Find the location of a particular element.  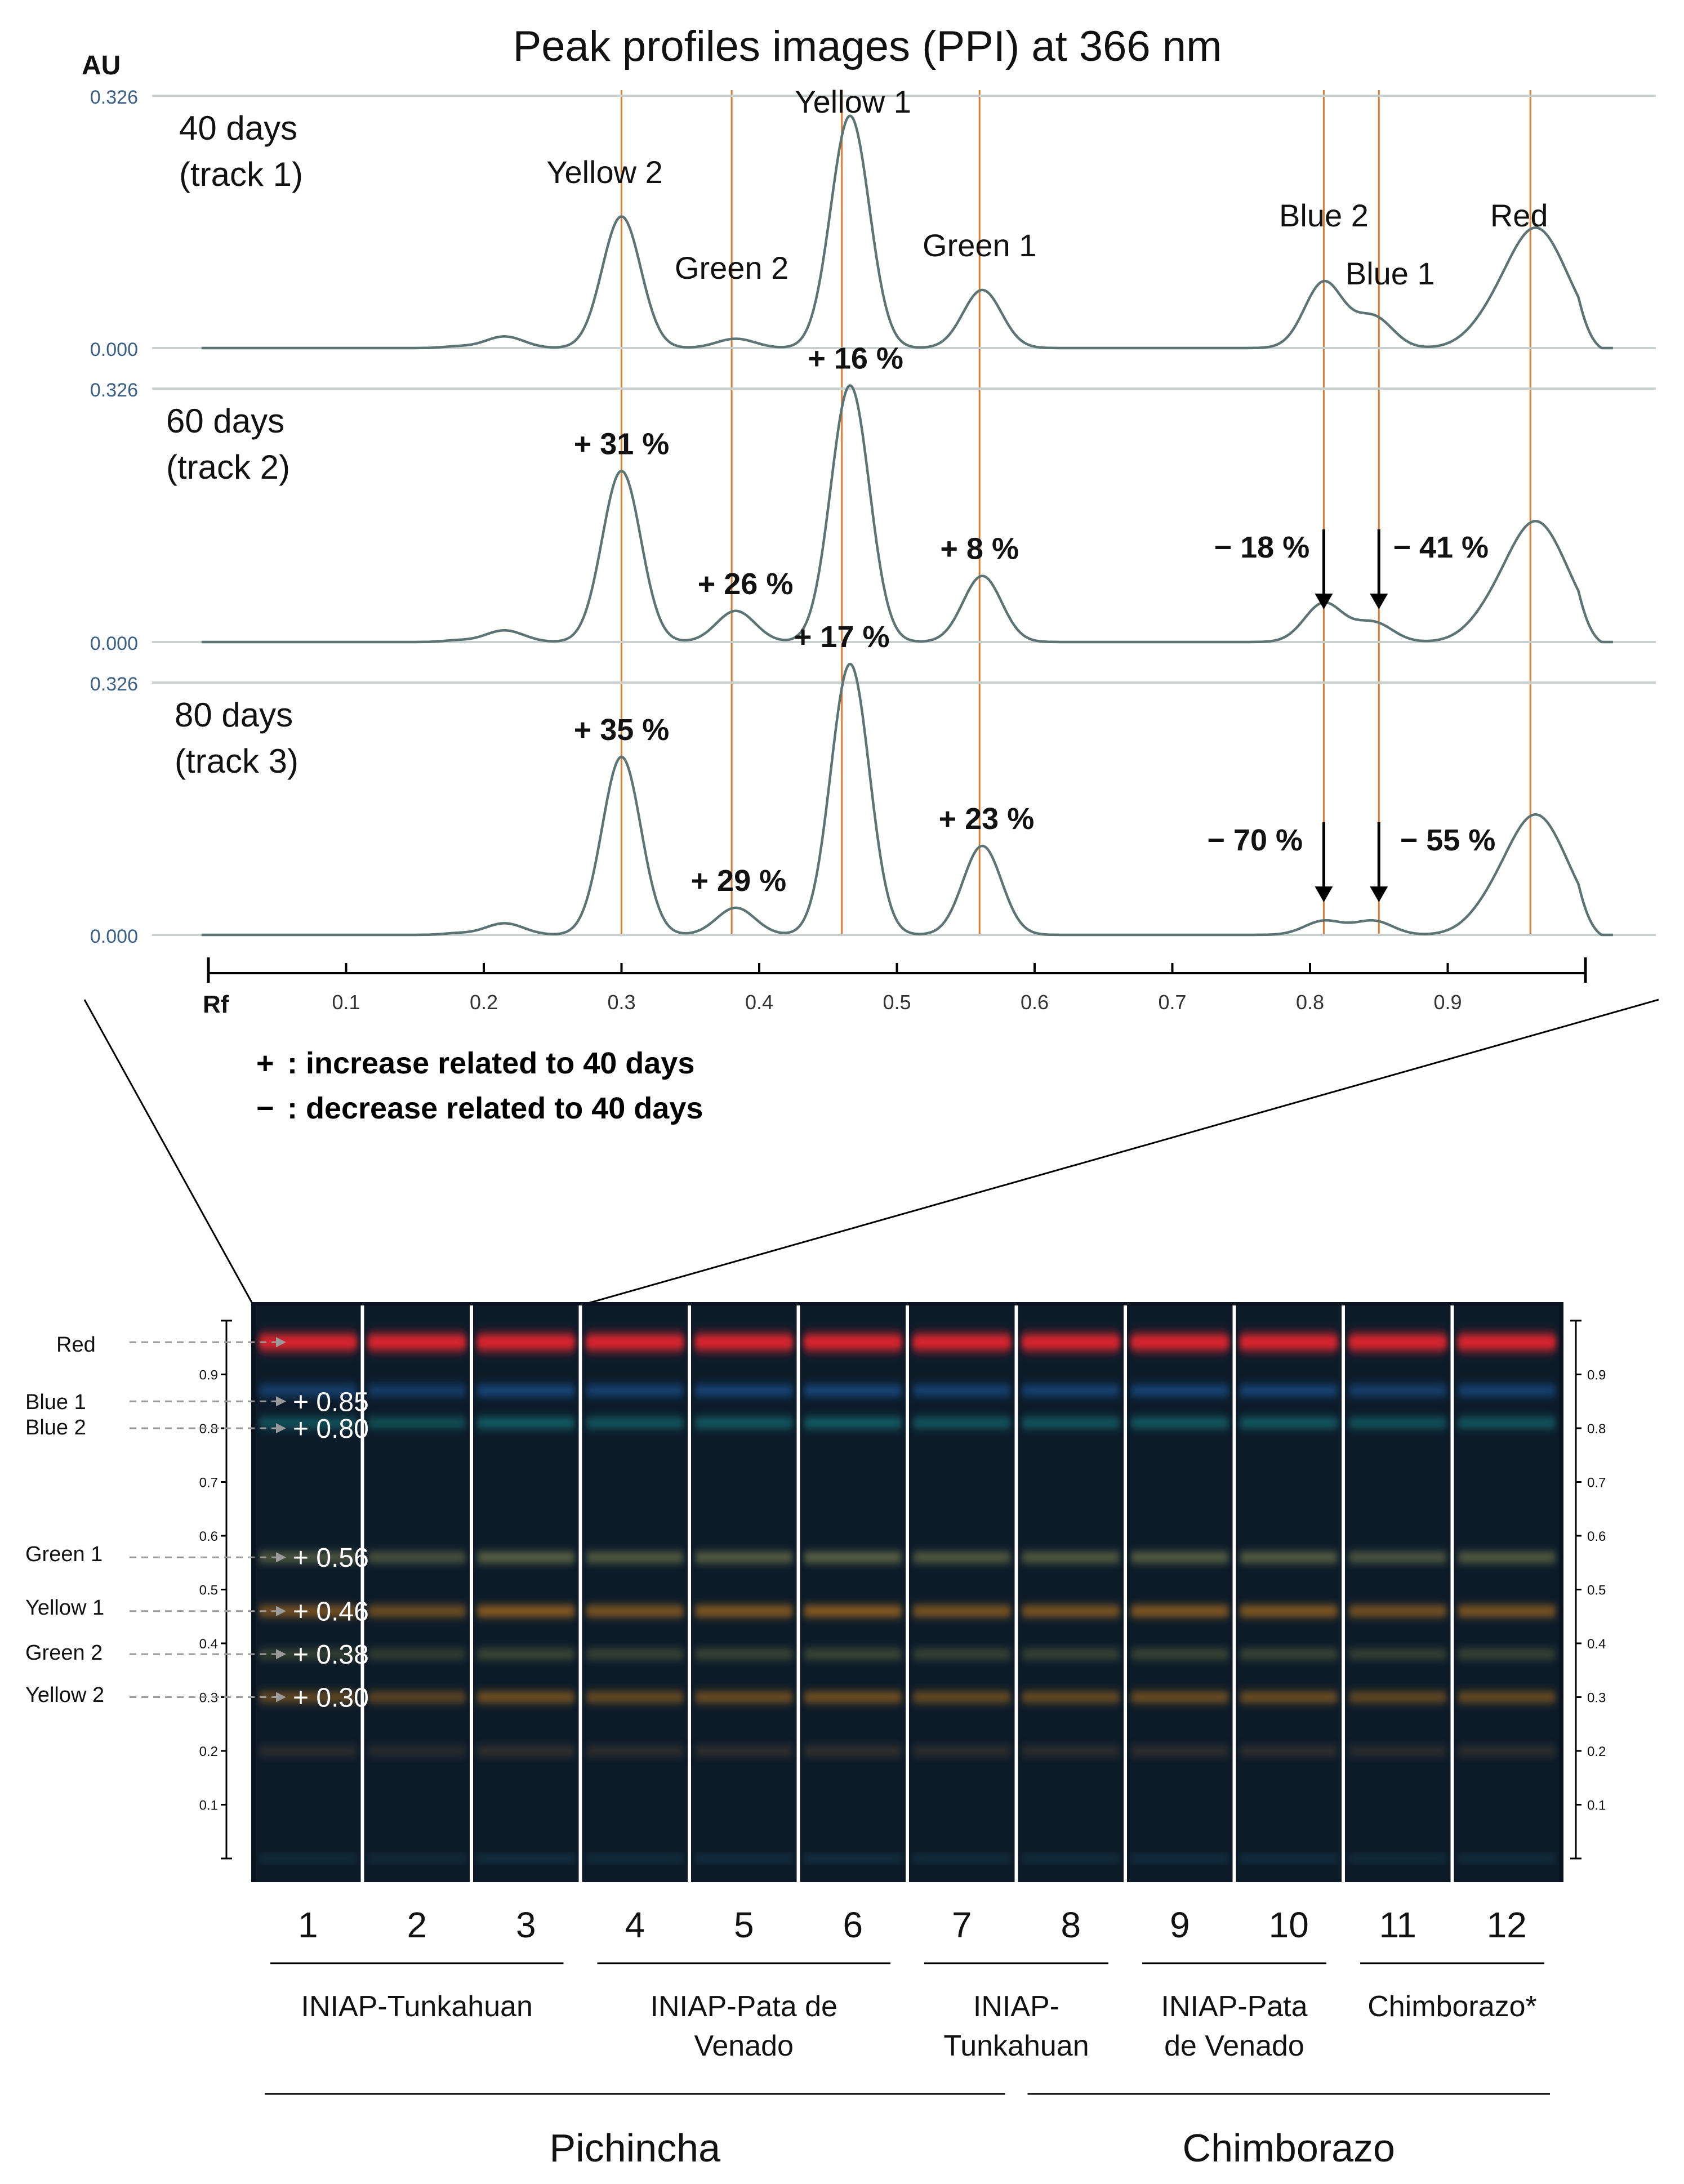

peak-name-label: Green 2 is located at coordinates (731, 268).